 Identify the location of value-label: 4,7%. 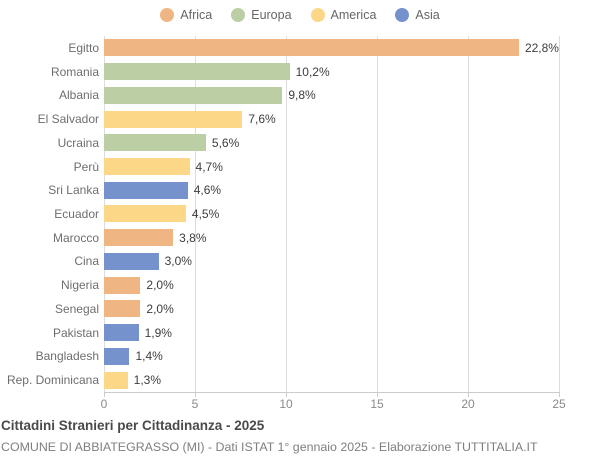
(209, 166).